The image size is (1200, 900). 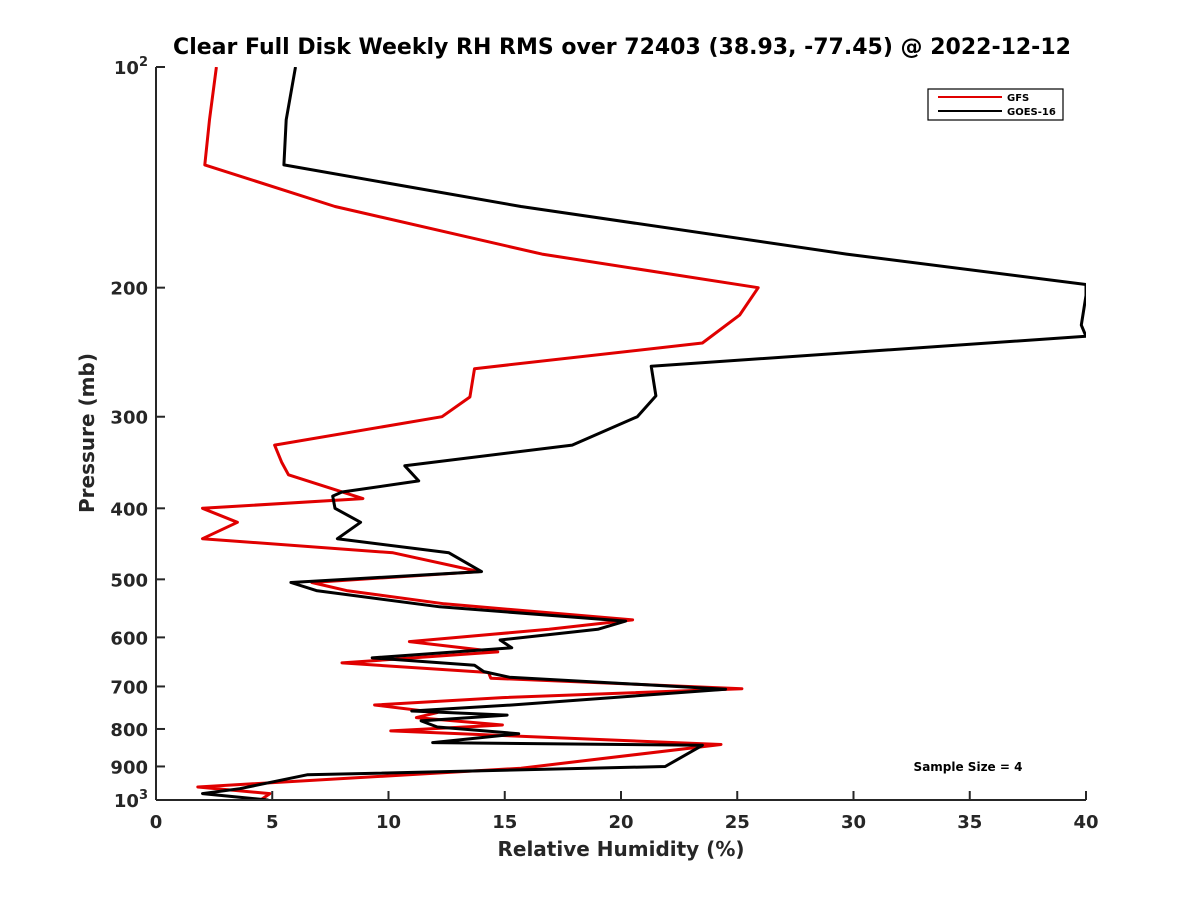 What do you see at coordinates (129, 580) in the screenshot?
I see `y-tick-label: 500` at bounding box center [129, 580].